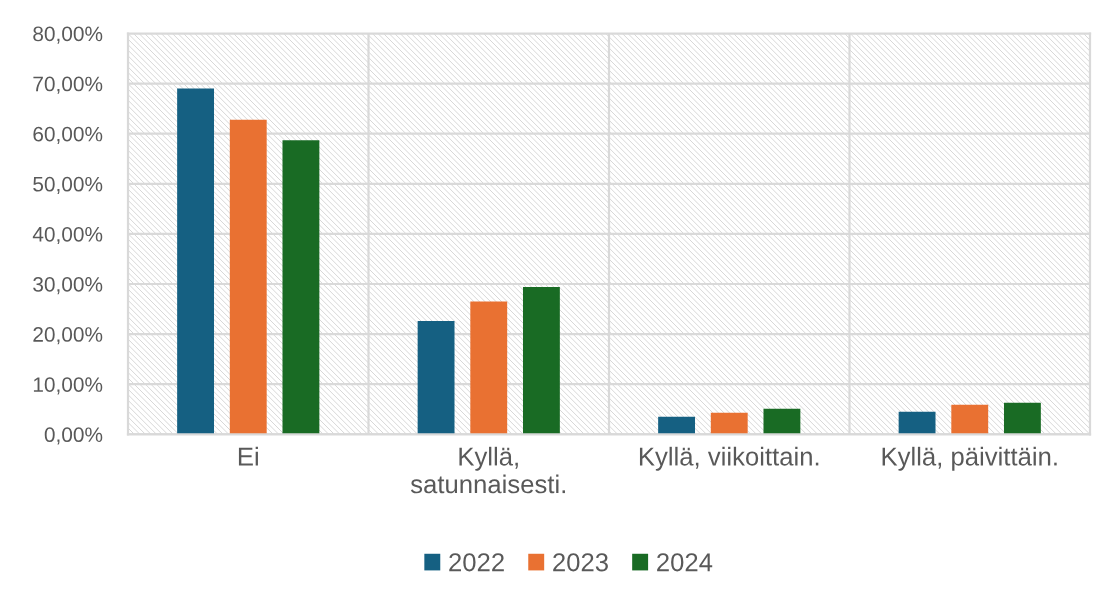  What do you see at coordinates (68, 85) in the screenshot?
I see `y-tick-label: 70,00%` at bounding box center [68, 85].